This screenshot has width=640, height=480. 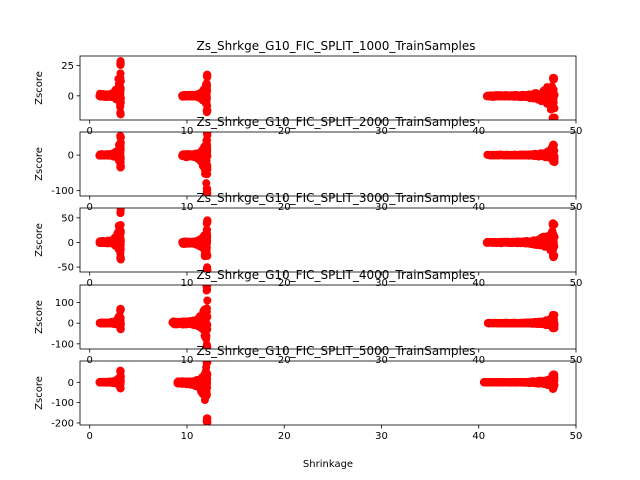 I want to click on y-tick-label: 50, so click(x=67, y=218).